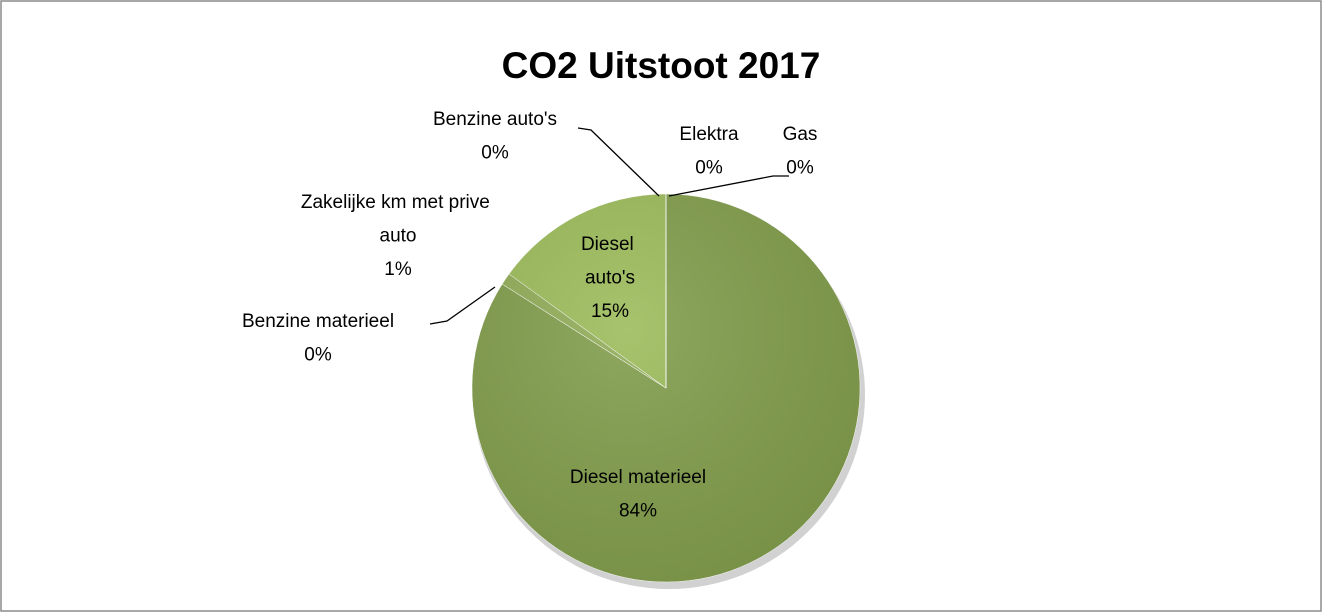 The image size is (1323, 612). I want to click on slice-label: Zakelijke km met prive auto, so click(398, 219).